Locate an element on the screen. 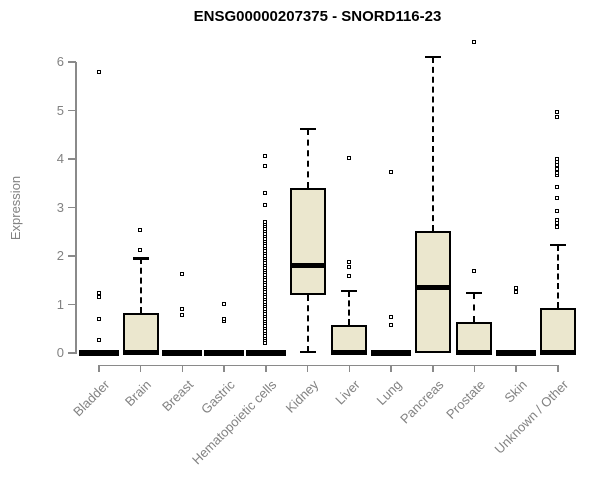 The image size is (600, 500). flat-box-skin is located at coordinates (516, 353).